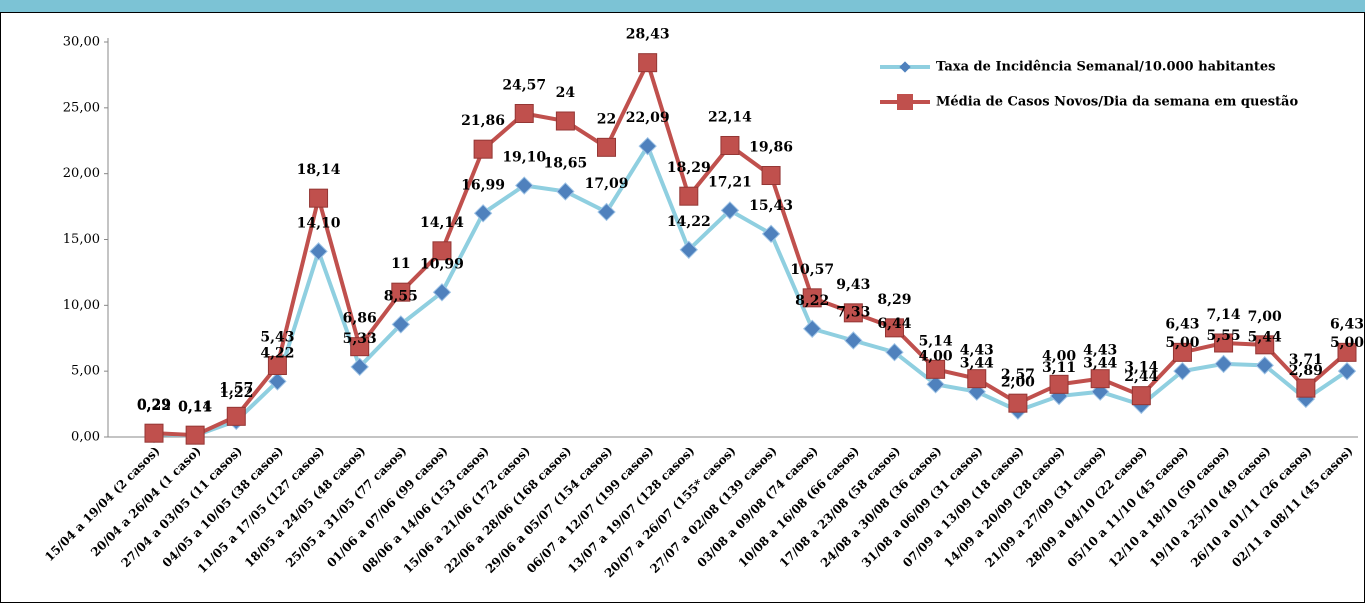 This screenshot has height=603, width=1365. What do you see at coordinates (277, 338) in the screenshot?
I see `value-label: 5,43` at bounding box center [277, 338].